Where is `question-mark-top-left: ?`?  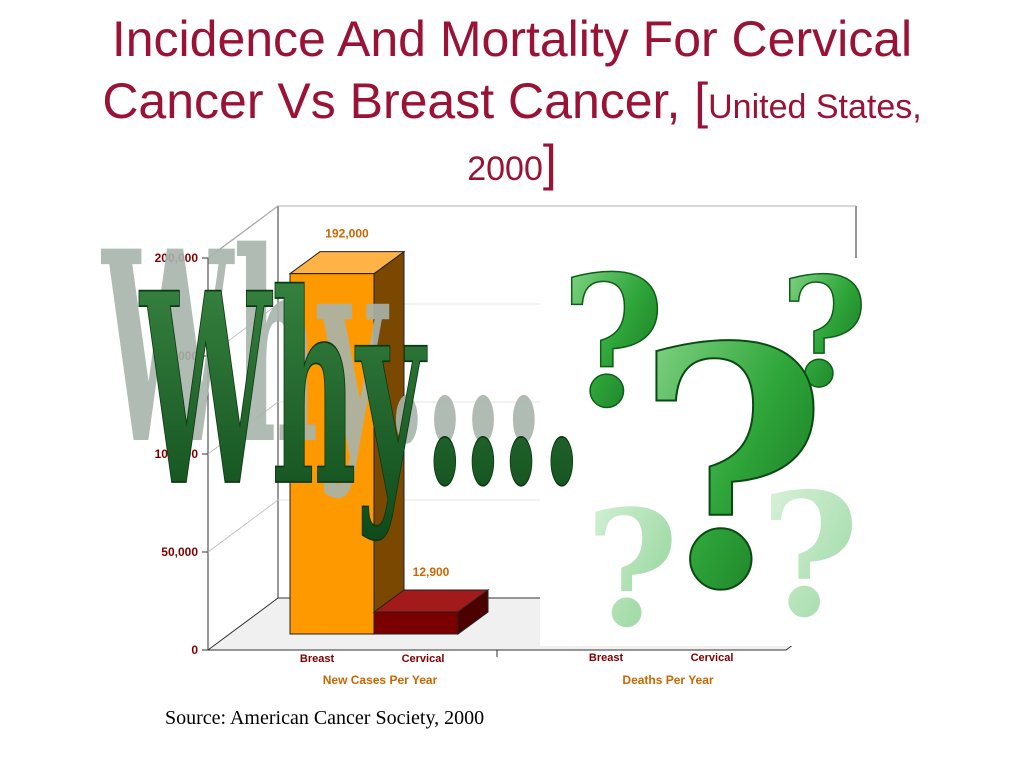
question-mark-top-left: ? is located at coordinates (612, 342).